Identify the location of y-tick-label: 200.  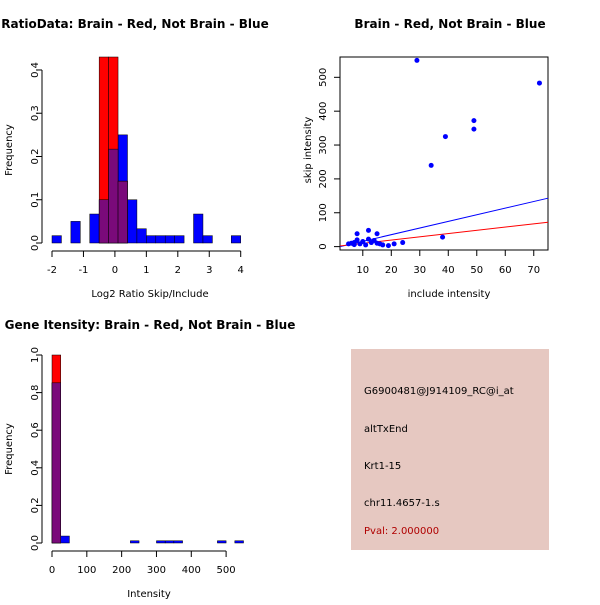
(323, 178).